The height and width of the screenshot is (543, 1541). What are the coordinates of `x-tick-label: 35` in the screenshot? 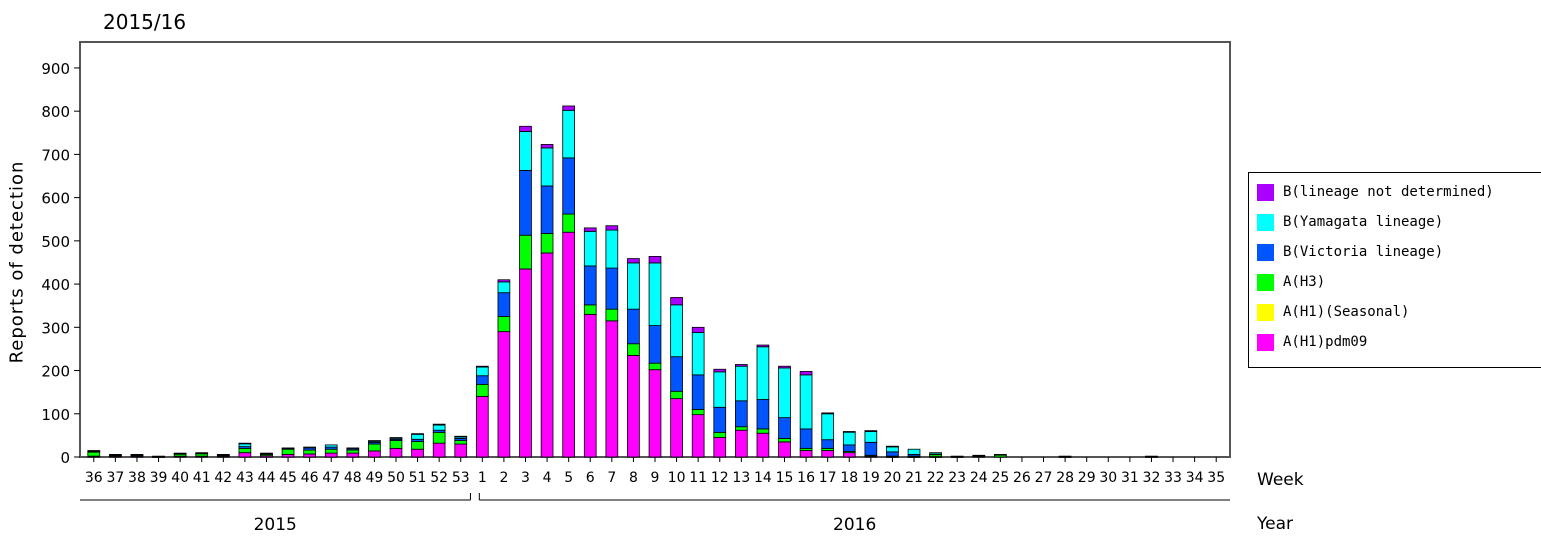 It's located at (1216, 478).